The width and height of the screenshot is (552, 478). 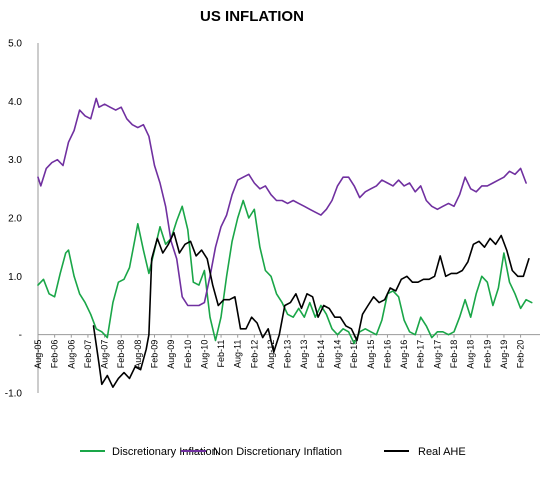 I want to click on x-tick-label: Aug-11, so click(x=238, y=354).